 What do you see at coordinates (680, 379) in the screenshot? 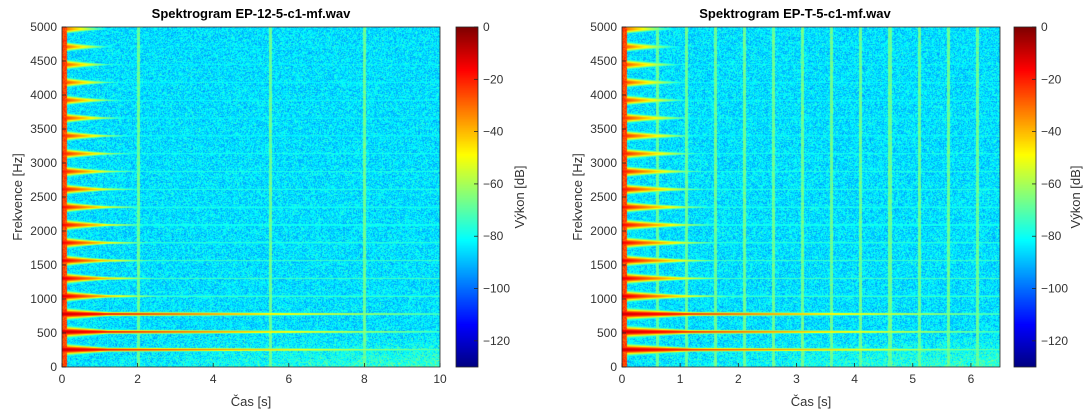
I see `x-tick-label: 1` at bounding box center [680, 379].